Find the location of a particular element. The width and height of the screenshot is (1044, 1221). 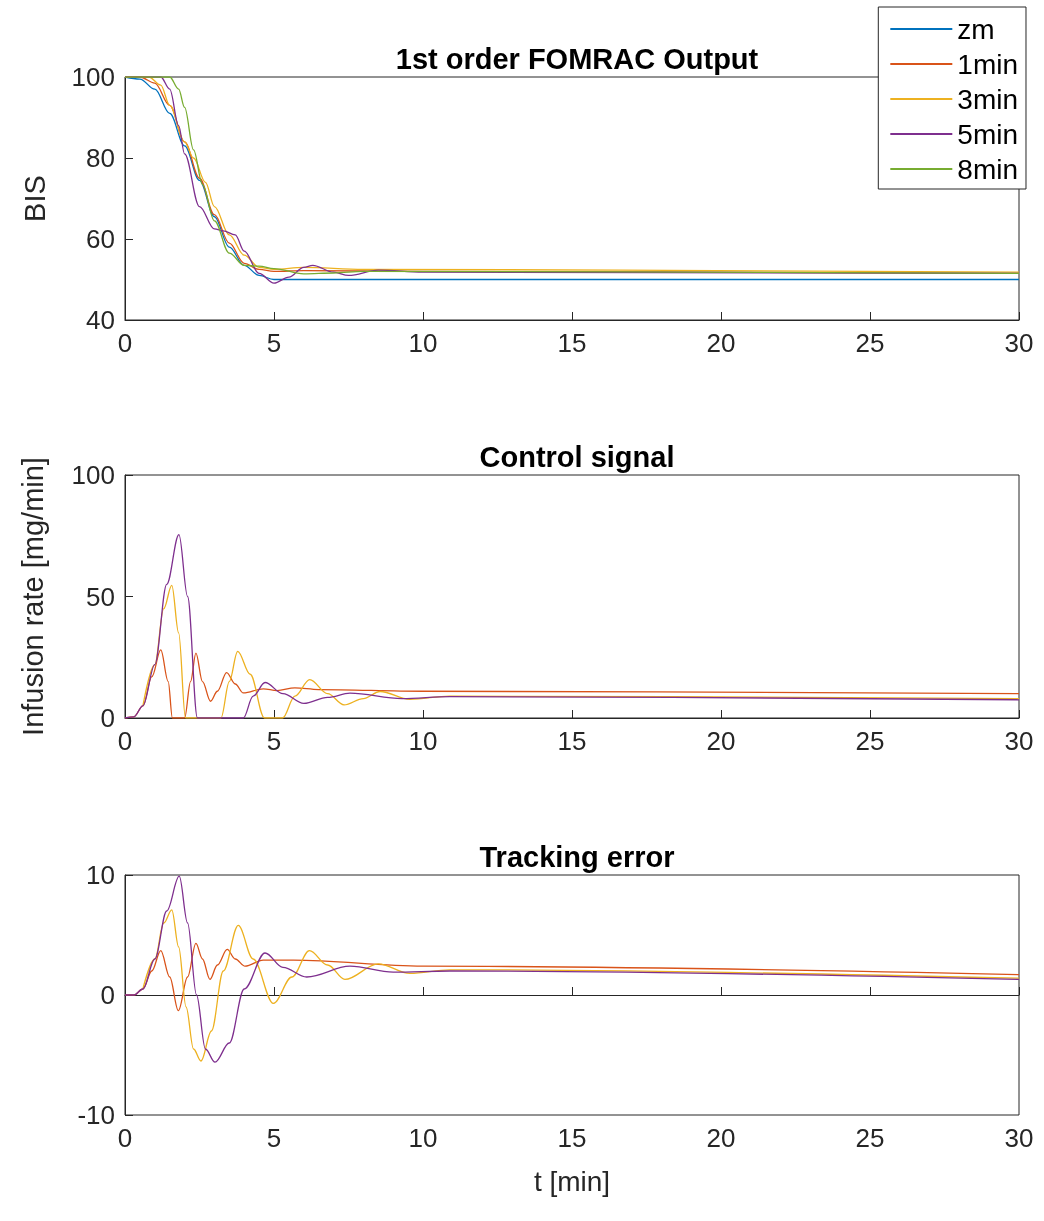

legend-label: 8min is located at coordinates (988, 169).